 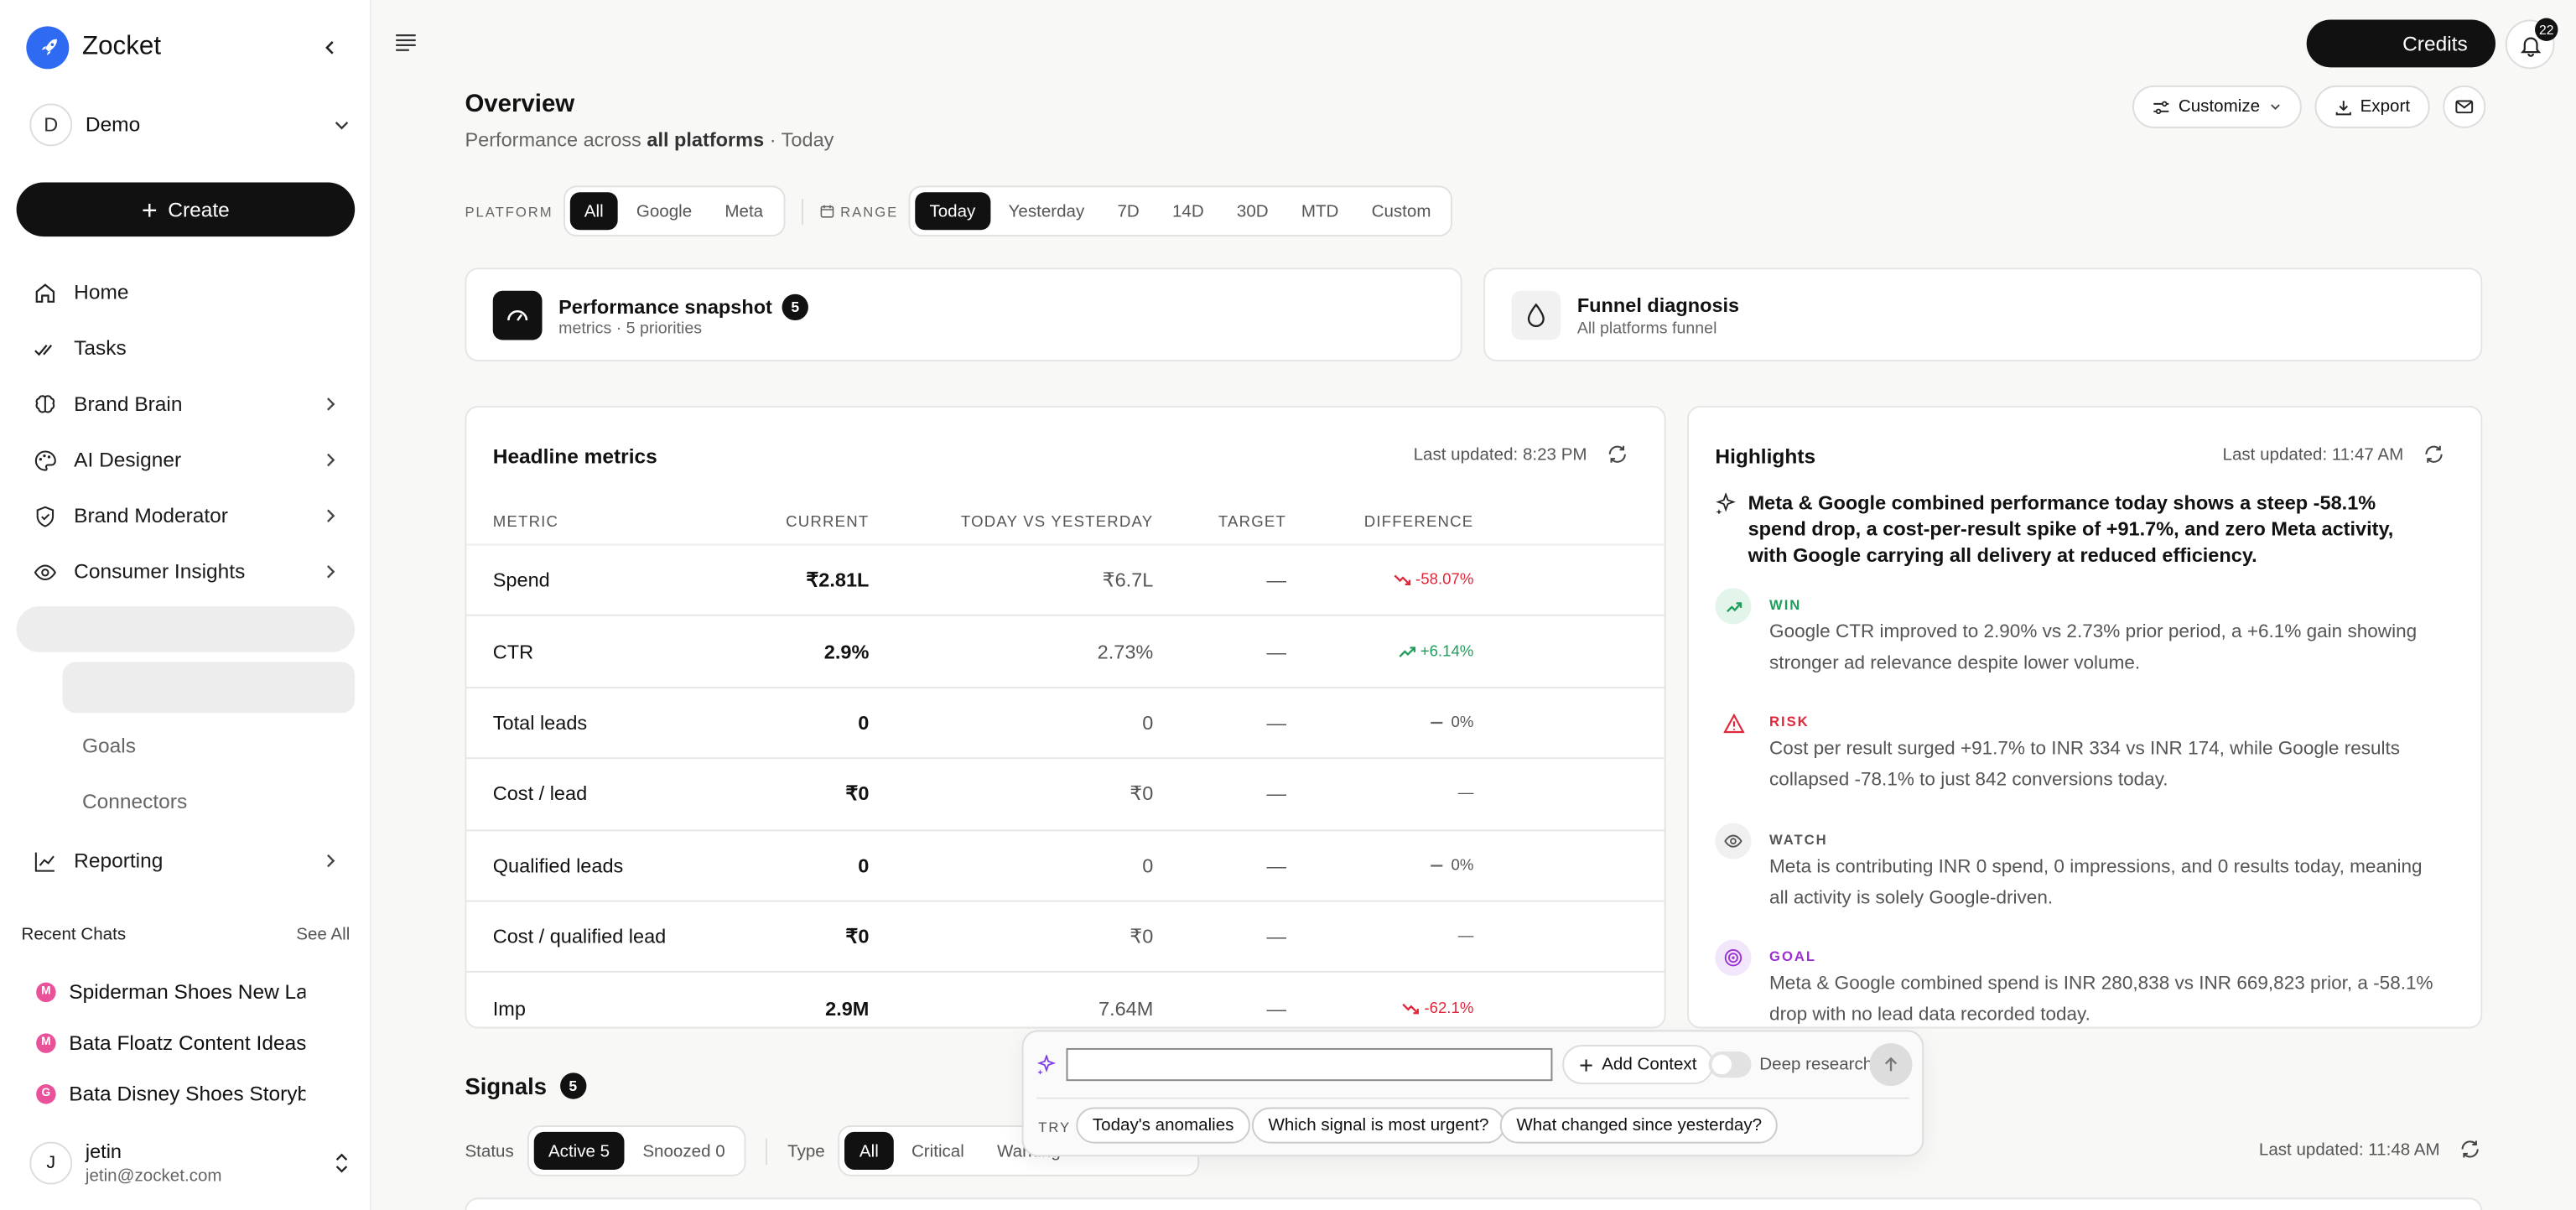 I want to click on type-option-critical: Critical, so click(x=937, y=1150).